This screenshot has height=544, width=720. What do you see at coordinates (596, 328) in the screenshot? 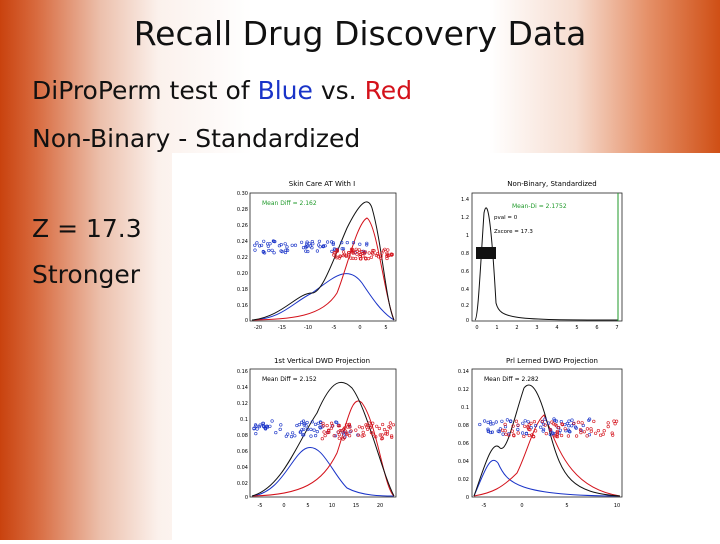
I see `svg-text: 6` at bounding box center [596, 328].